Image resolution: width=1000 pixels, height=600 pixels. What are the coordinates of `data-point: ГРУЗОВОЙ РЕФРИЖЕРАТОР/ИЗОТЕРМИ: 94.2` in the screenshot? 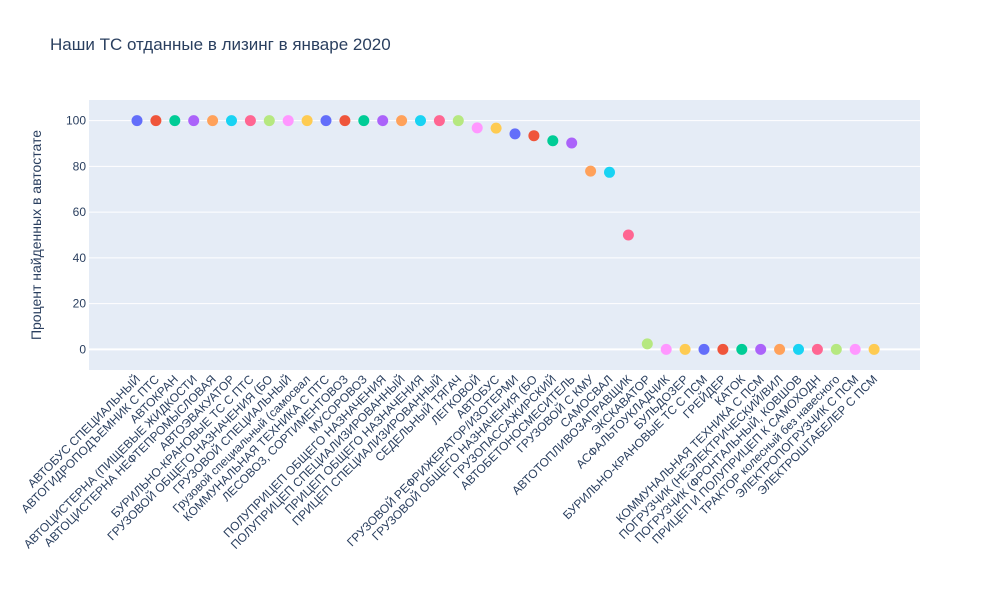 It's located at (515, 134).